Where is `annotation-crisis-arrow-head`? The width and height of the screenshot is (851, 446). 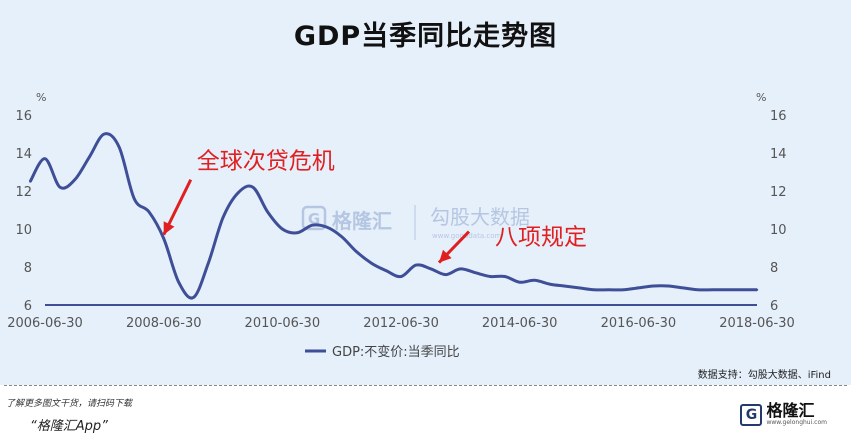 annotation-crisis-arrow-head is located at coordinates (169, 228).